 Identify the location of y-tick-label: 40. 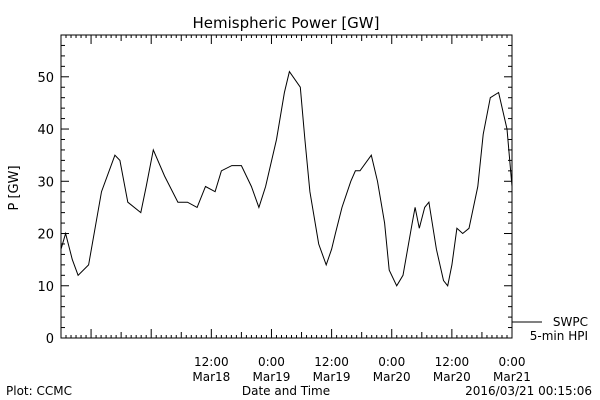
(45, 130).